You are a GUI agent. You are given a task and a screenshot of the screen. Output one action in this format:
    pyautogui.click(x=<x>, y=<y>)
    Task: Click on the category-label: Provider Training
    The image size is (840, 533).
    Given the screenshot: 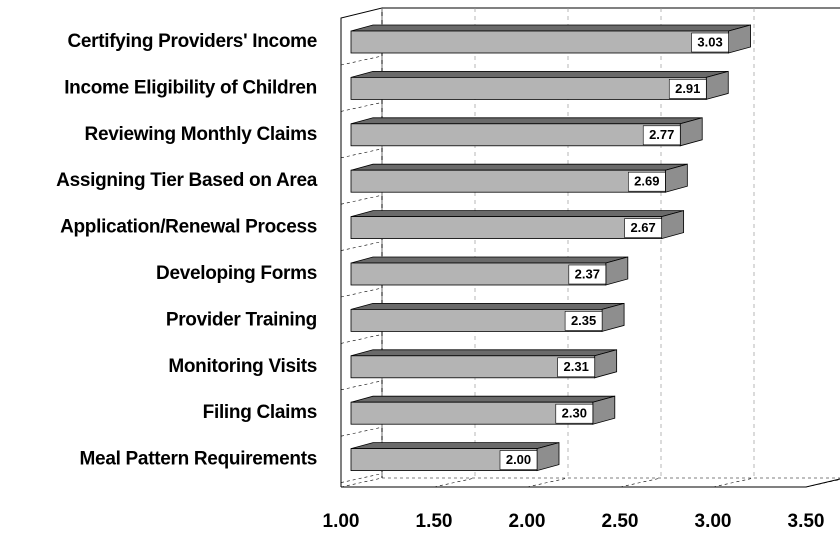 What is the action you would take?
    pyautogui.click(x=241, y=319)
    